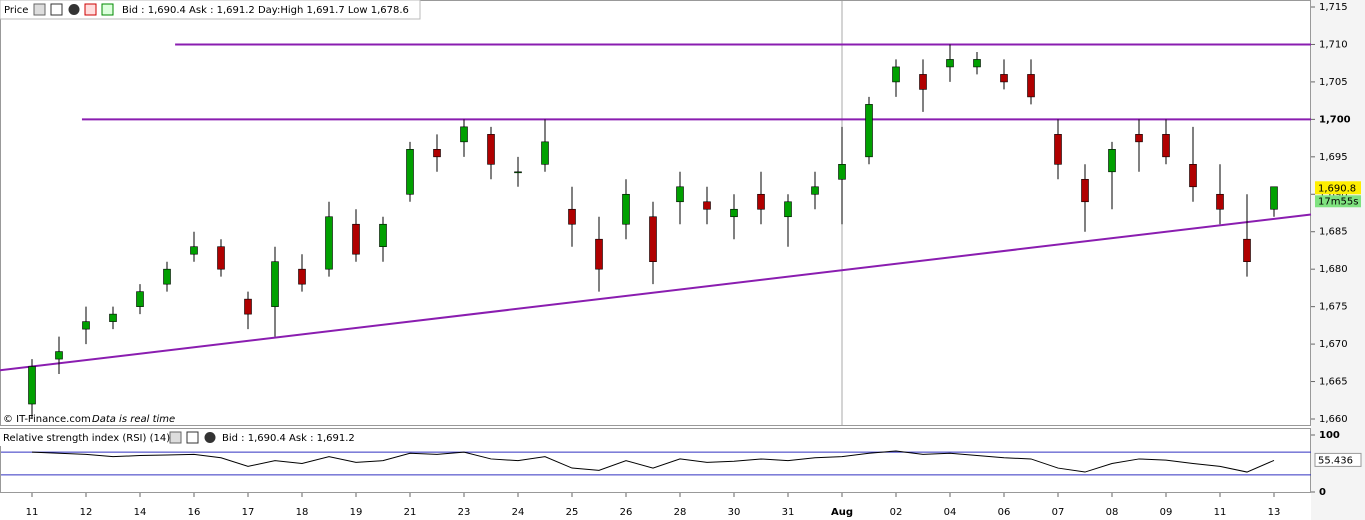  What do you see at coordinates (47, 419) in the screenshot?
I see `watermark: © IT-Finance.com` at bounding box center [47, 419].